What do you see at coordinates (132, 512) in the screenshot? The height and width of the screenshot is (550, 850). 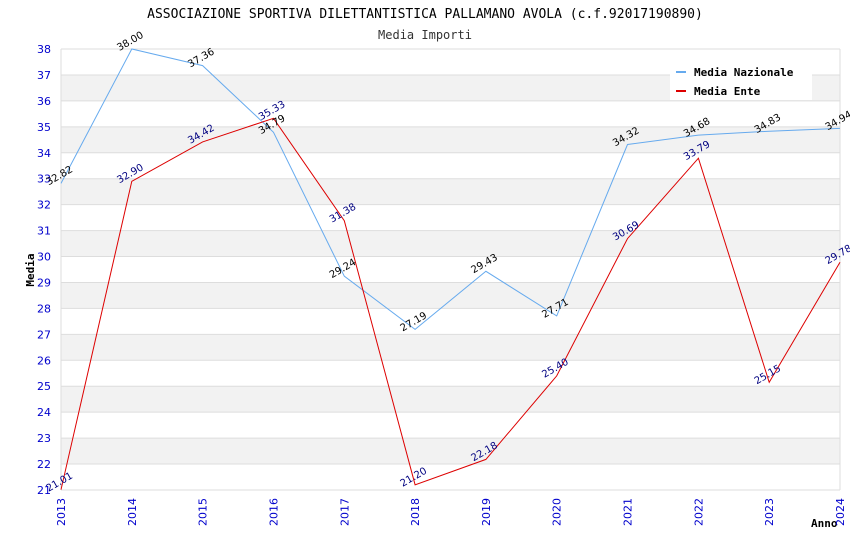 I see `x-tick-label: 2014` at bounding box center [132, 512].